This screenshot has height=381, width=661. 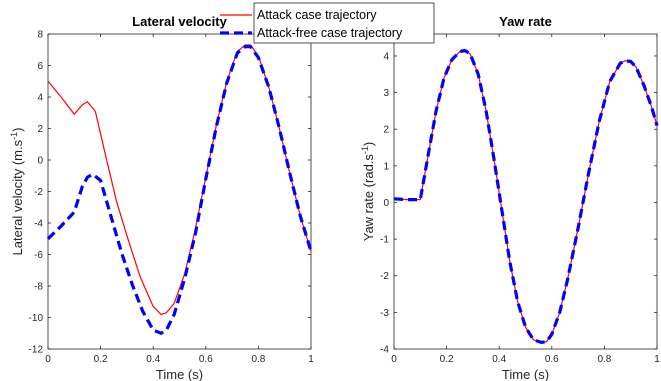 I want to click on y-tick-label: -1, so click(x=384, y=240).